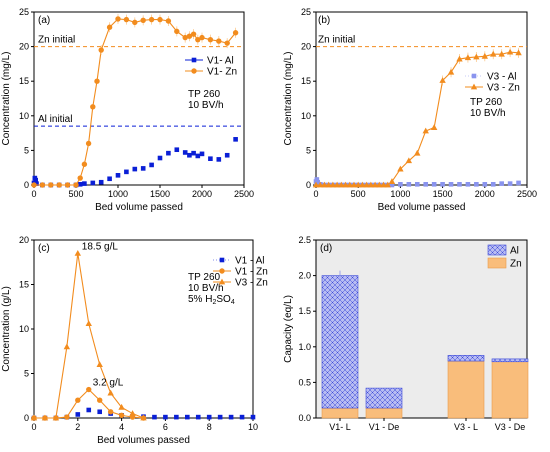 The width and height of the screenshot is (550, 452). Describe the element at coordinates (497, 250) in the screenshot. I see `legend-swatch-al` at that location.